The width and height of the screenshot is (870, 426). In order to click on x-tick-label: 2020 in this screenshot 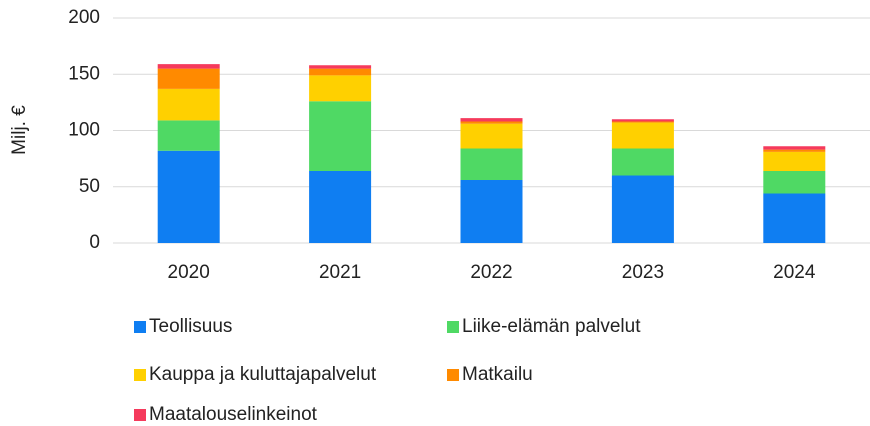, I will do `click(189, 272)`.